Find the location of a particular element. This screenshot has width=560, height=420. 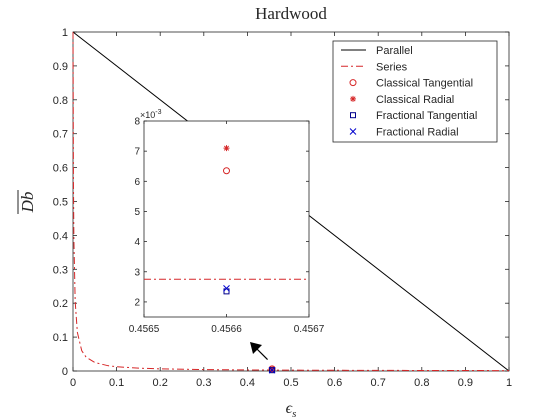

legend-swatch-fractional-tangential is located at coordinates (353, 115).